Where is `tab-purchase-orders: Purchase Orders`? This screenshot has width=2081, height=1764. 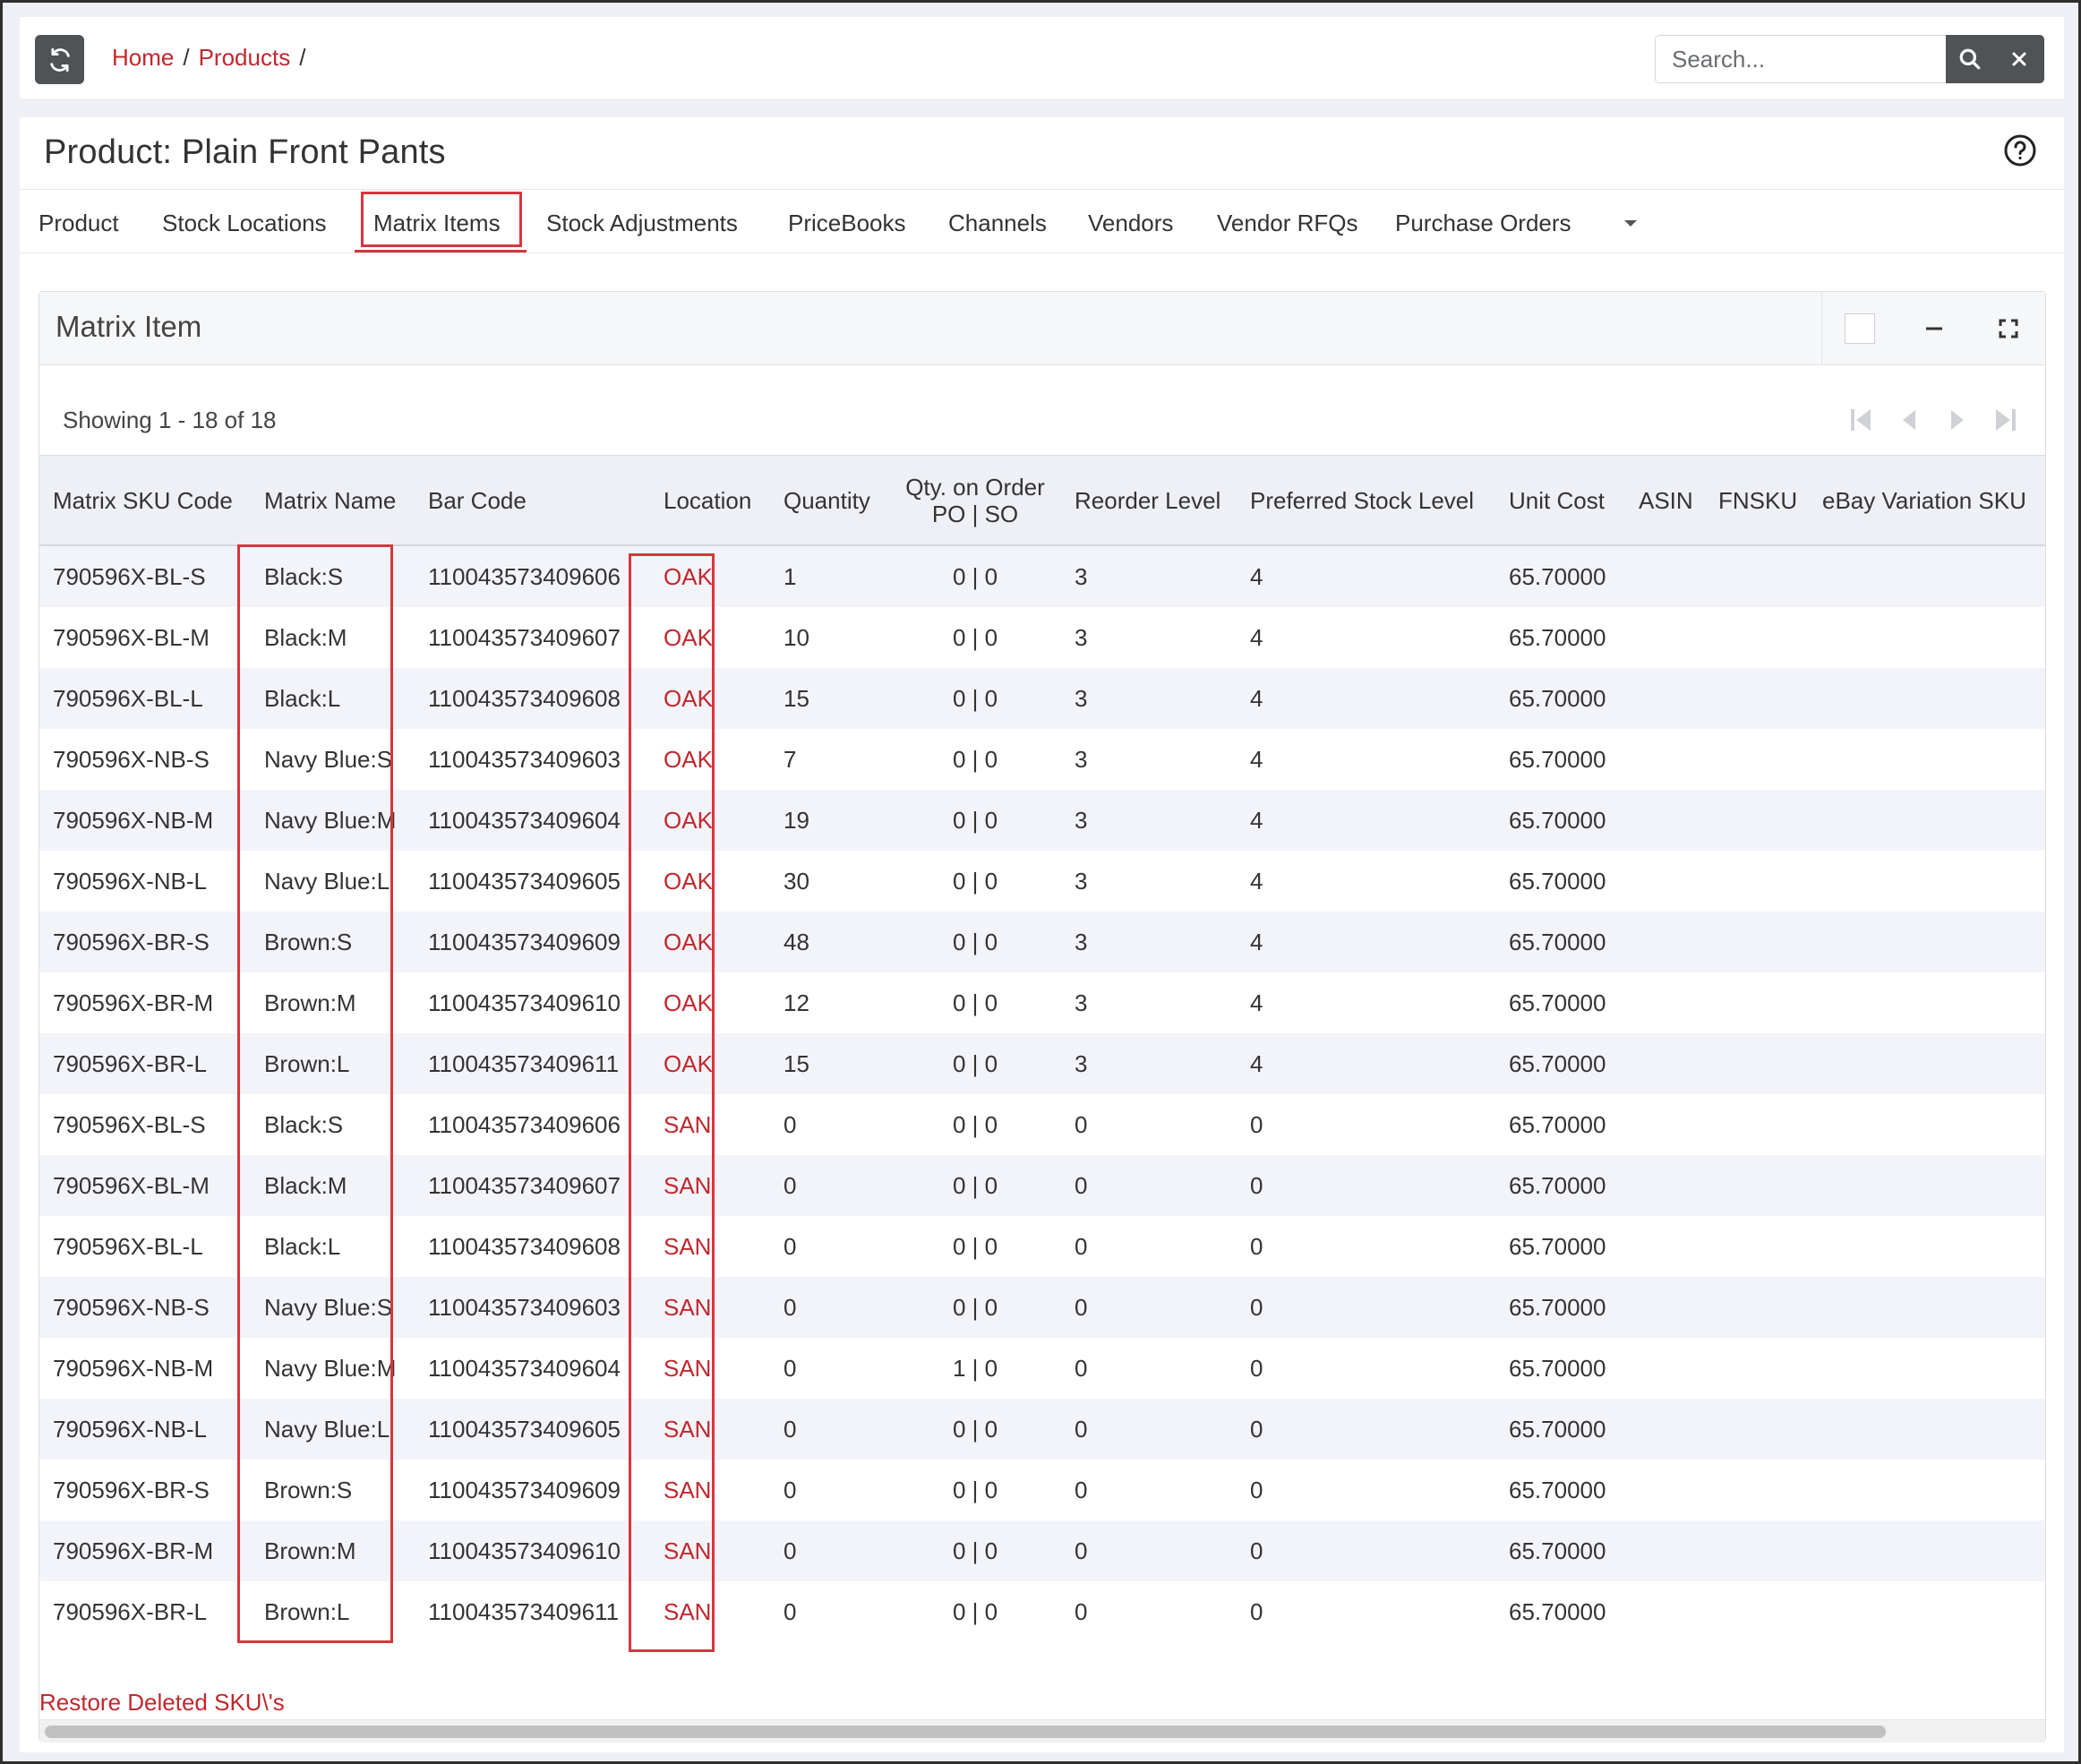
tab-purchase-orders: Purchase Orders is located at coordinates (1483, 223).